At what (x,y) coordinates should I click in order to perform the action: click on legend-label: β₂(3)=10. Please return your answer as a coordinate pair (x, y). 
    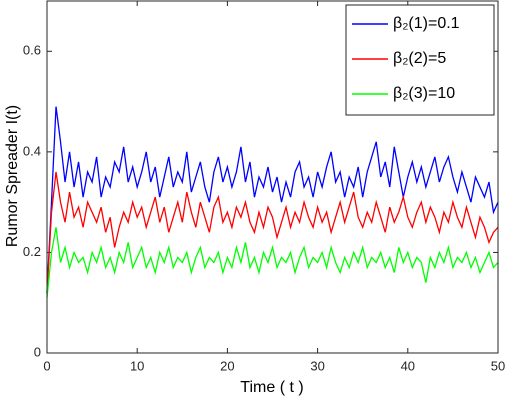
    Looking at the image, I should click on (424, 93).